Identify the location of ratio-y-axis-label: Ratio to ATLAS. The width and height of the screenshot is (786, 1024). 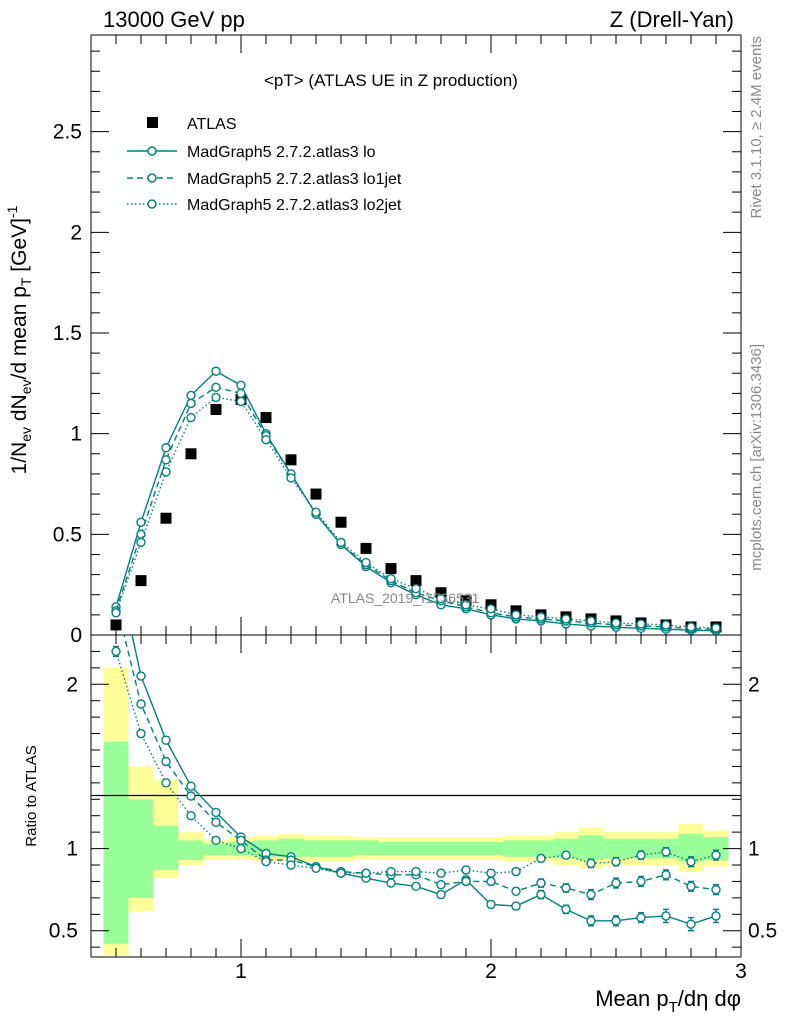
(31, 795).